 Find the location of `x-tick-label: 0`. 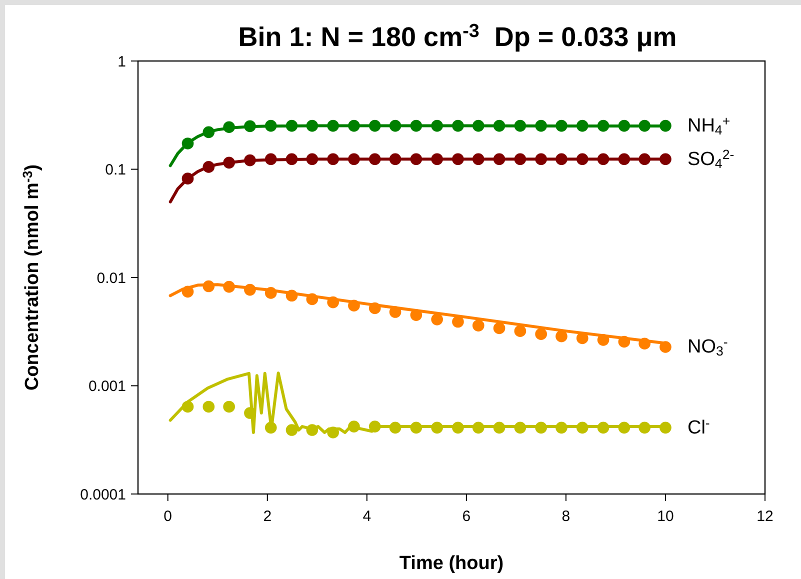

x-tick-label: 0 is located at coordinates (168, 516).